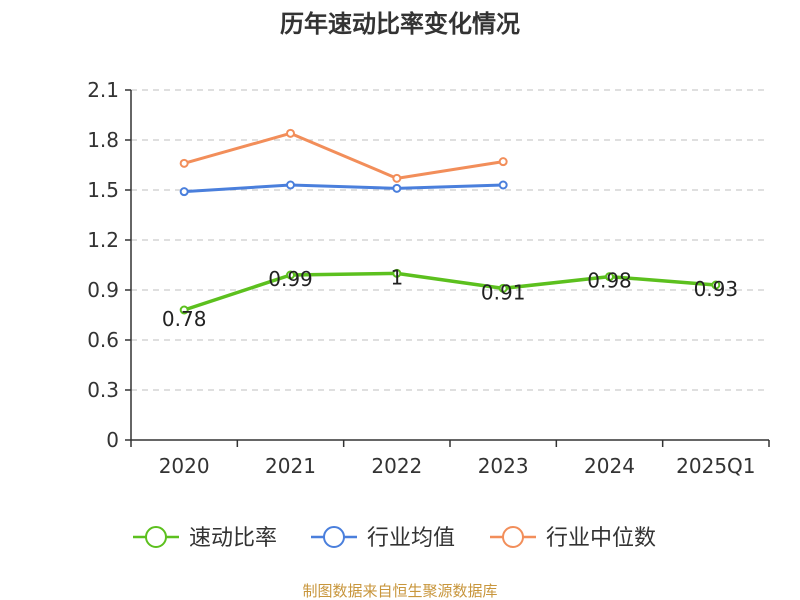 The width and height of the screenshot is (800, 600). What do you see at coordinates (103, 340) in the screenshot?
I see `y-tick-label: 0.6` at bounding box center [103, 340].